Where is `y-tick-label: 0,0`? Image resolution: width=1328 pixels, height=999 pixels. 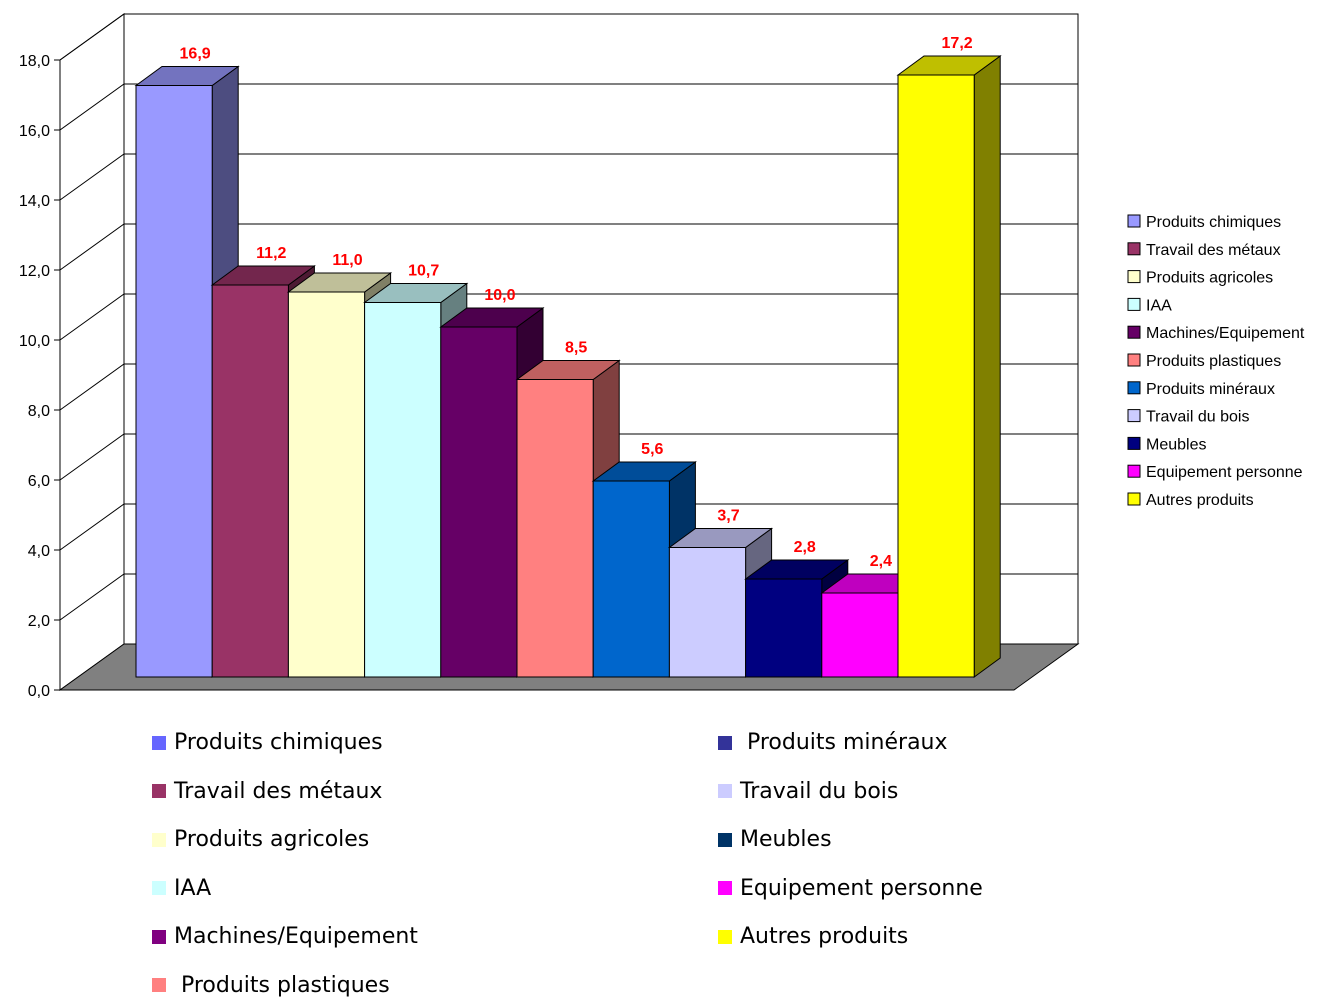 y-tick-label: 0,0 is located at coordinates (39, 691).